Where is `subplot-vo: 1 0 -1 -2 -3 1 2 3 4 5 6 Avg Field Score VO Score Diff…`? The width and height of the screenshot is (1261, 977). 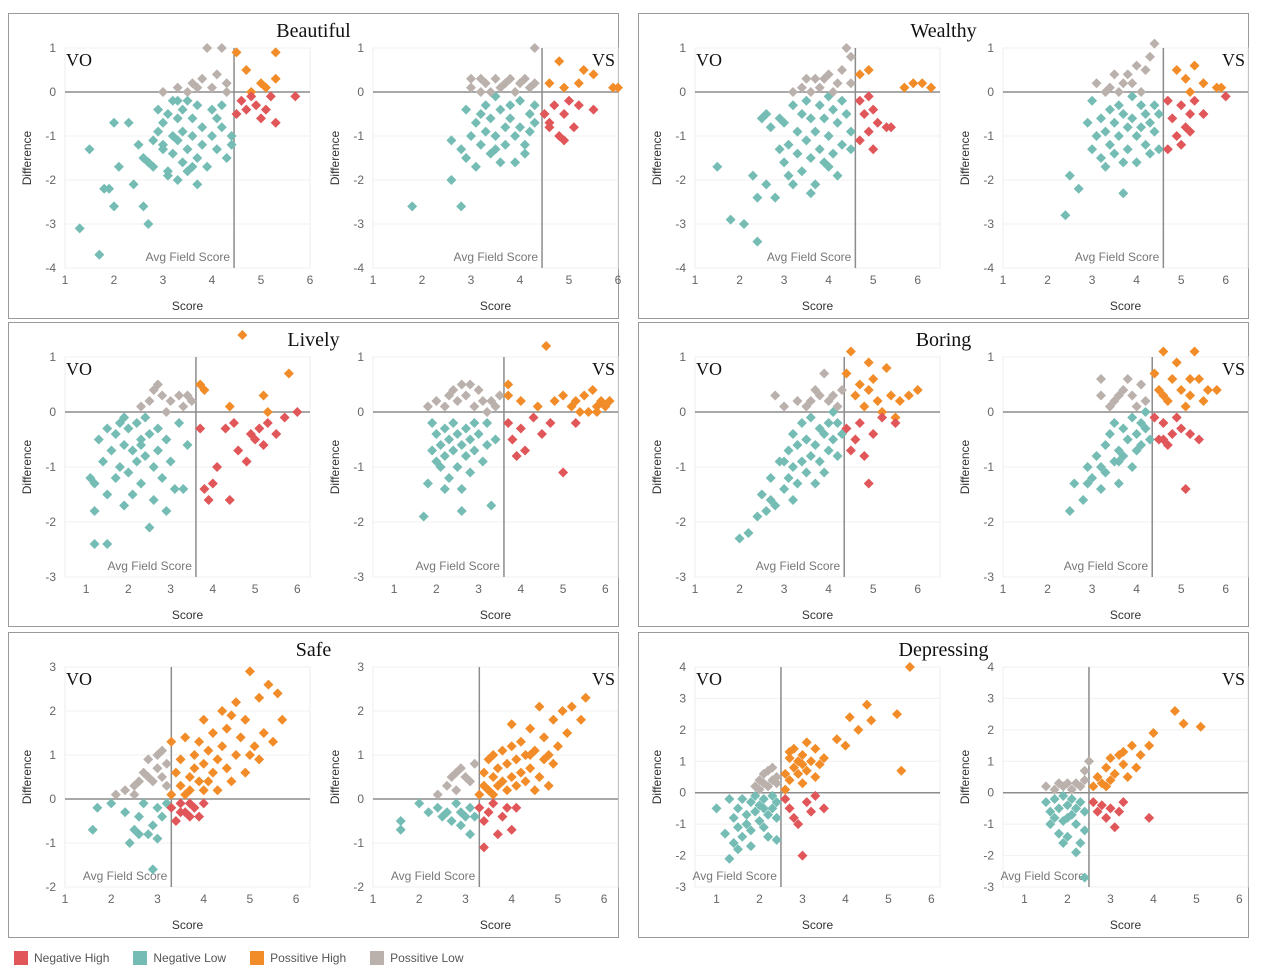 subplot-vo: 1 0 -1 -2 -3 1 2 3 4 5 6 Avg Field Score VO Score Diff… is located at coordinates (795, 484).